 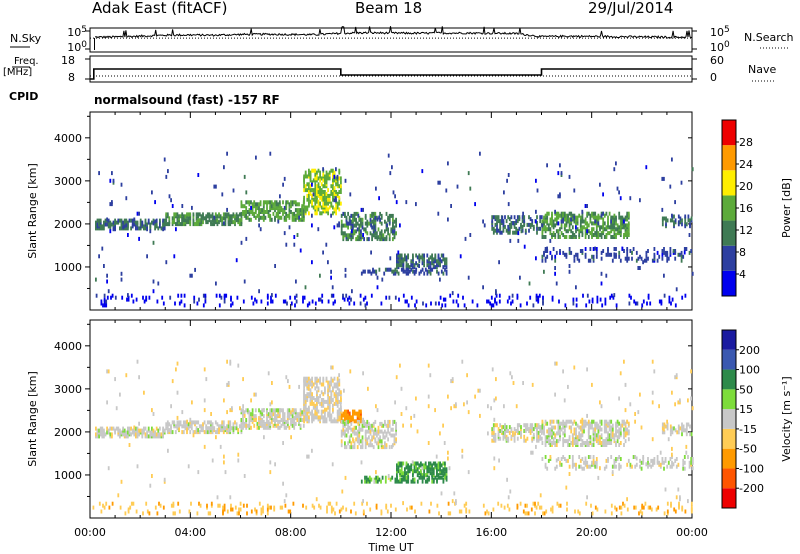 I want to click on velocity-colorbar-tick-2: -50, so click(x=748, y=449).